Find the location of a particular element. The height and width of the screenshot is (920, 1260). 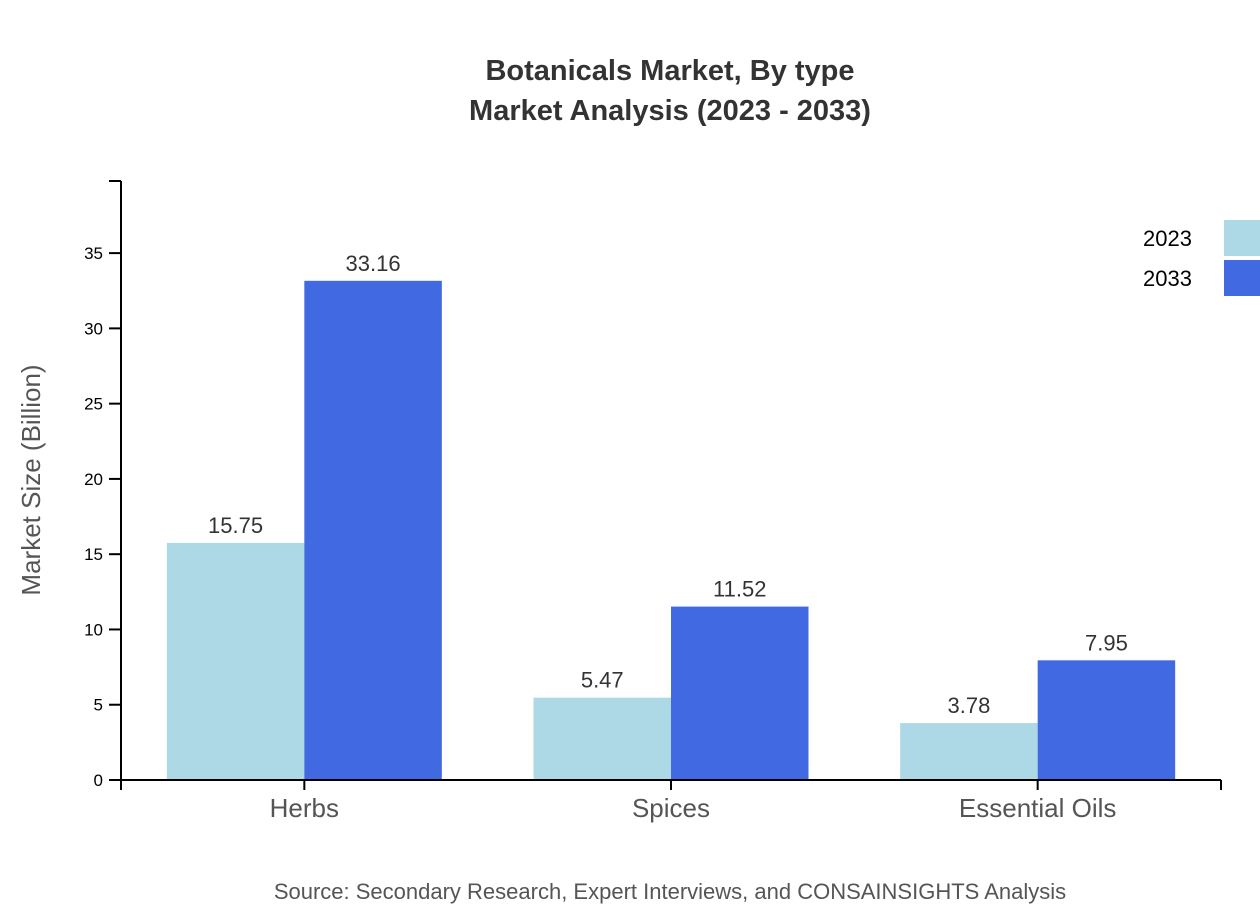

legend-swatch-2033 is located at coordinates (1242, 278).